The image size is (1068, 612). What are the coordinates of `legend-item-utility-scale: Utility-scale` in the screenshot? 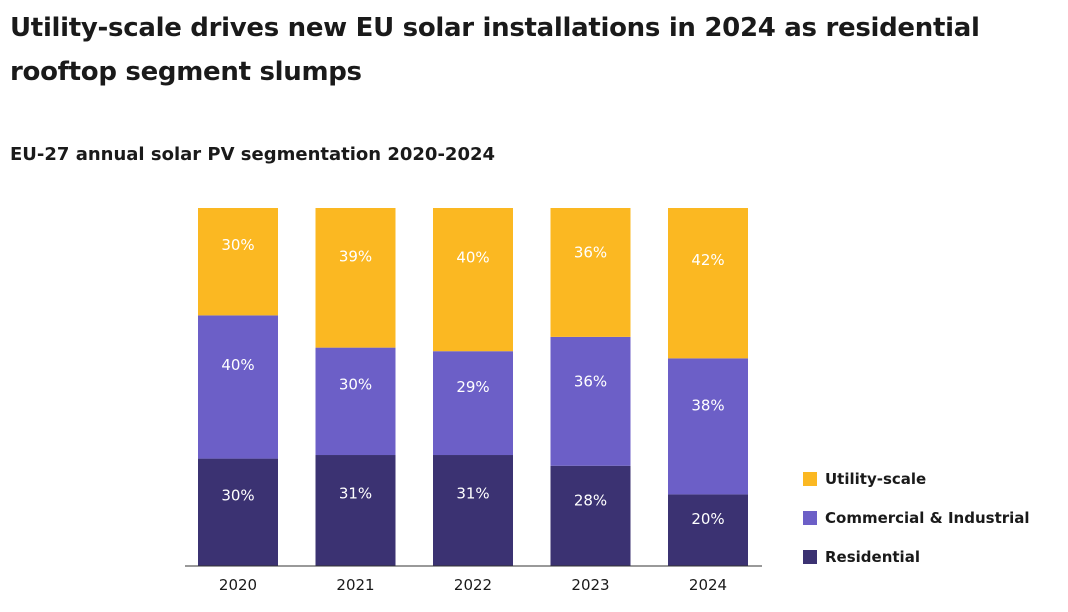 It's located at (916, 479).